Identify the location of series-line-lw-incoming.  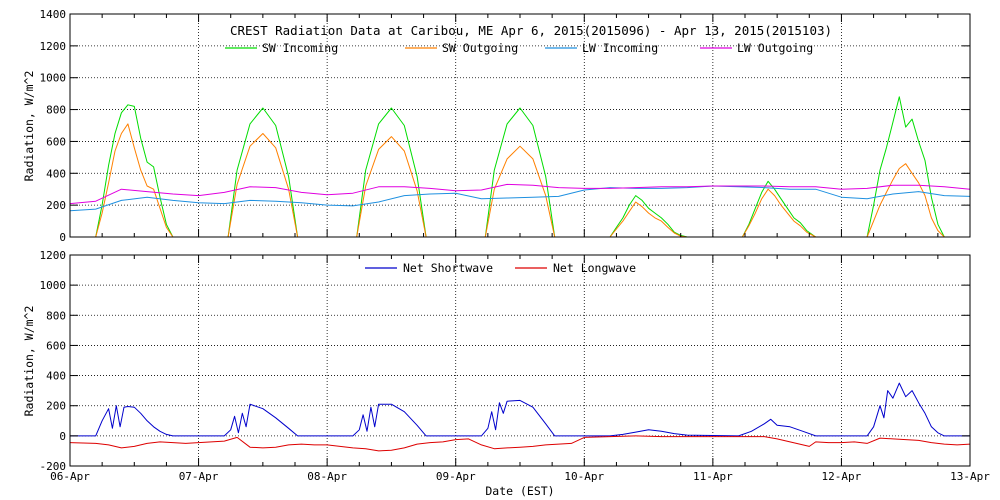
(520, 198).